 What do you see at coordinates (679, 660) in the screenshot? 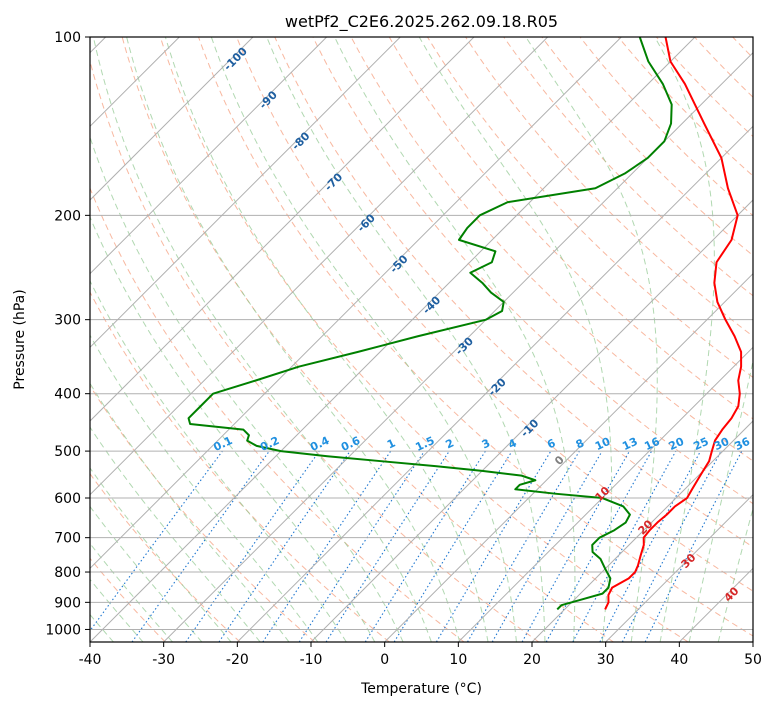
I see `x-tick-label: 40` at bounding box center [679, 660].